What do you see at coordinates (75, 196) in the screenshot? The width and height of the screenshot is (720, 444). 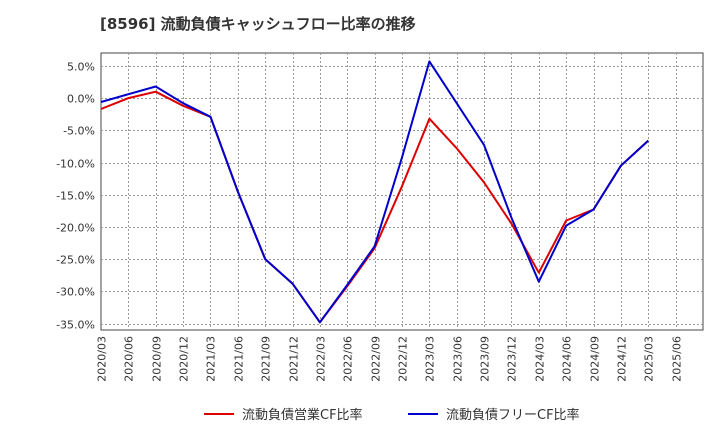 I see `y-tick-label: -15.0%` at bounding box center [75, 196].